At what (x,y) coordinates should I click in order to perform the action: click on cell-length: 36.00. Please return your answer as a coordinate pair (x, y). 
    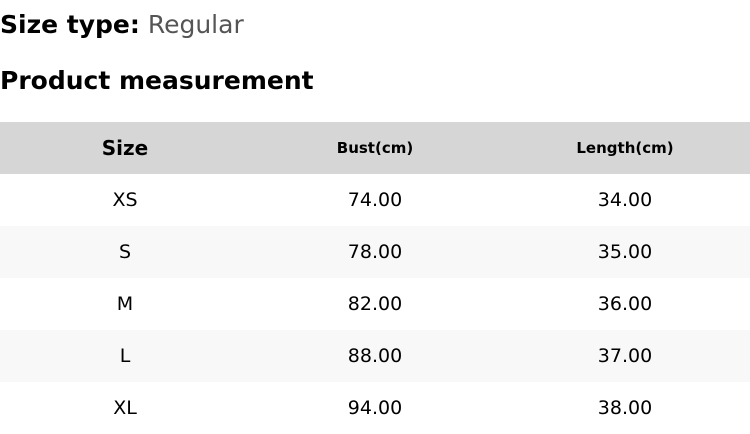
    Looking at the image, I should click on (625, 304).